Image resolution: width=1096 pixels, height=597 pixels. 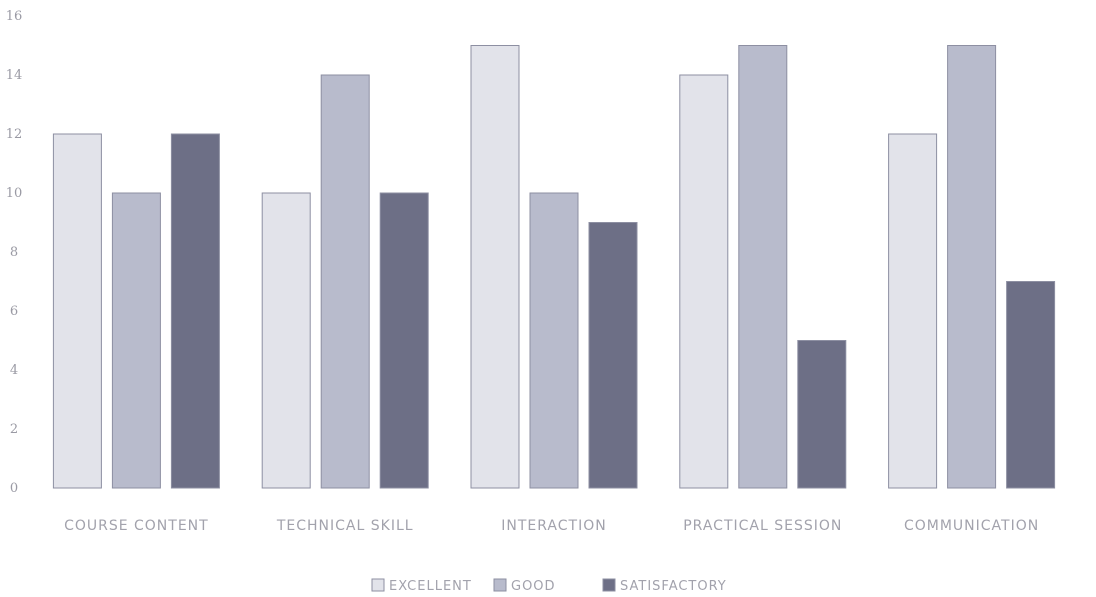 What do you see at coordinates (14, 488) in the screenshot?
I see `y-tick-label: 0` at bounding box center [14, 488].